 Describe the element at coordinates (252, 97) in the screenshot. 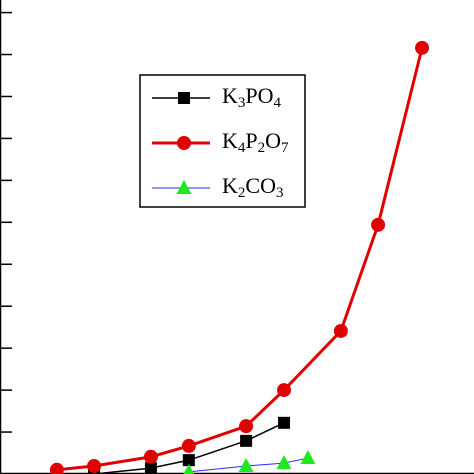

I see `legend-label: K3PO4` at that location.